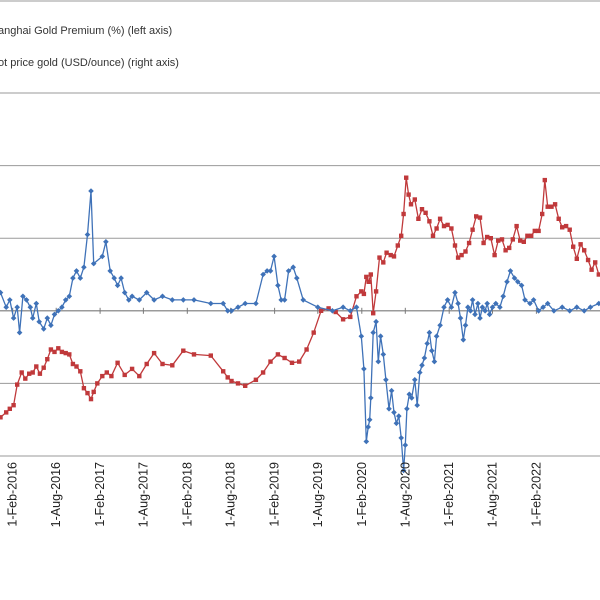 Image resolution: width=600 pixels, height=600 pixels. I want to click on x-tick-label: 1-Aug-2017, so click(143, 494).